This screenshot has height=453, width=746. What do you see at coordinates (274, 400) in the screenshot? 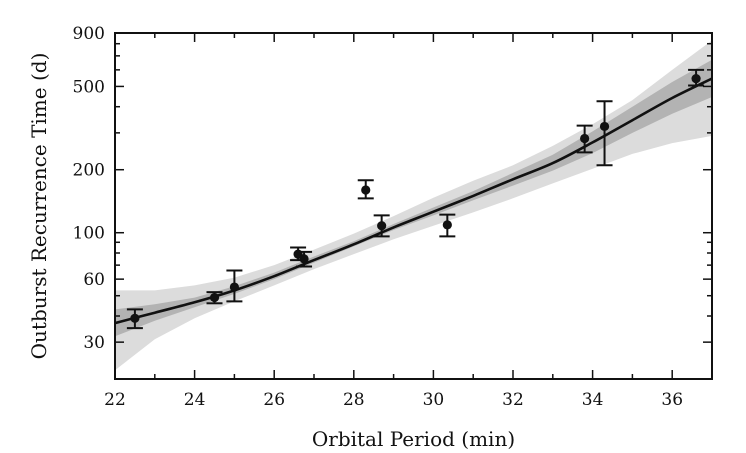
I see `x-tick-label: 26` at bounding box center [274, 400].